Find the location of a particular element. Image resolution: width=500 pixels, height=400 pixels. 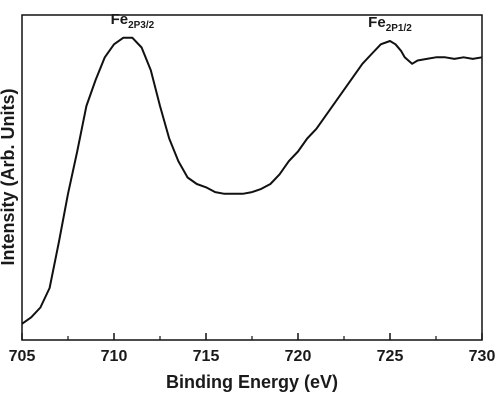

x-tick-label-705: 705 is located at coordinates (22, 356).